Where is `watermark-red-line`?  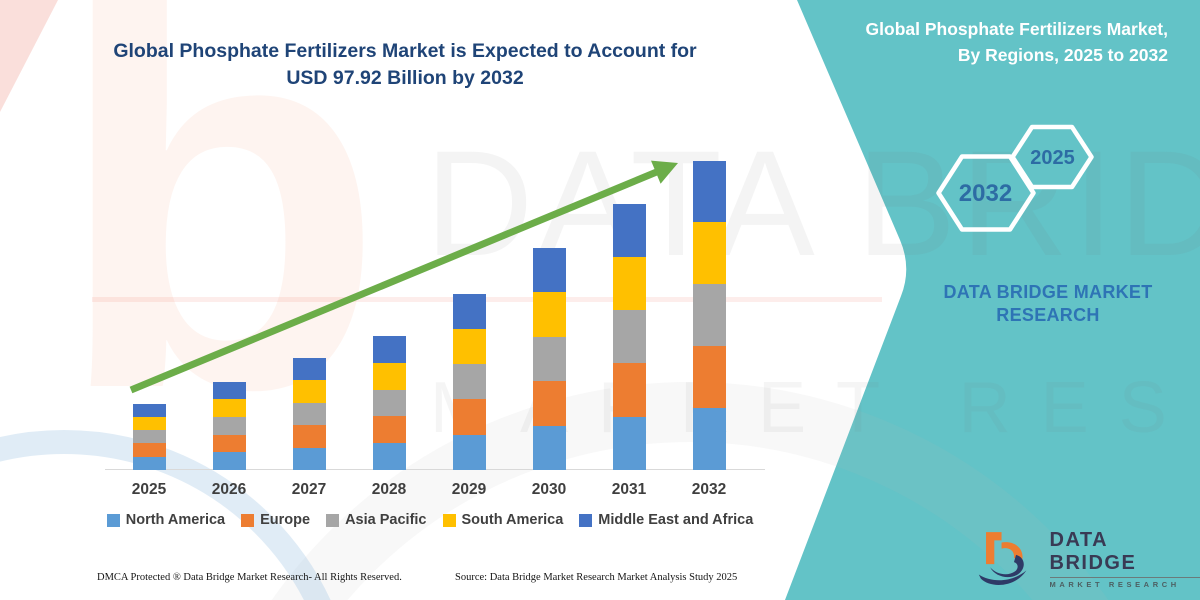 watermark-red-line is located at coordinates (487, 299).